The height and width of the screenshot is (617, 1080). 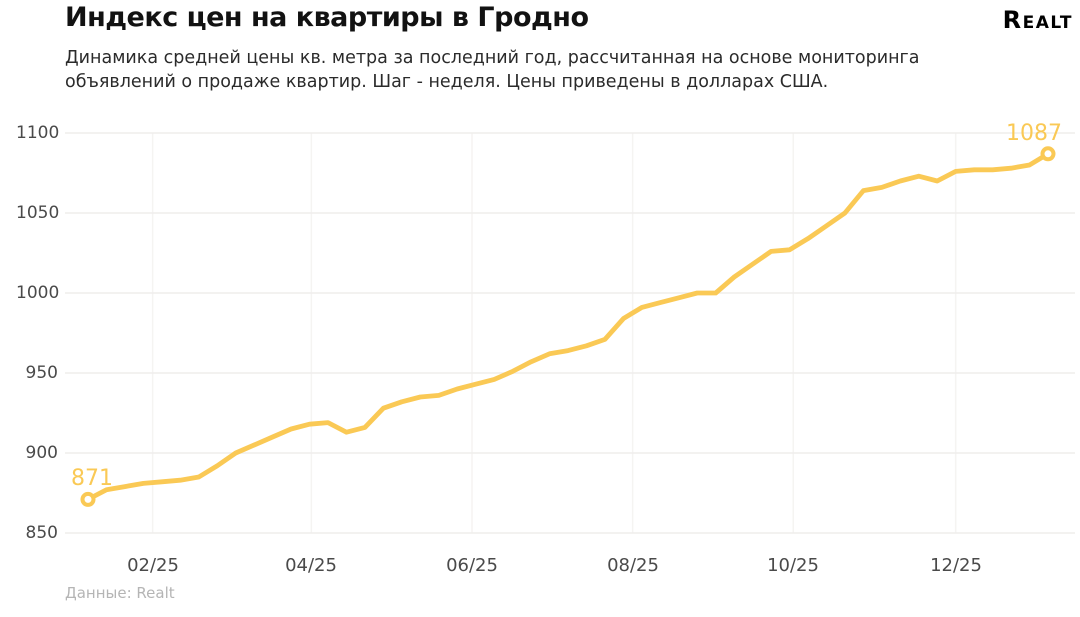 I want to click on data-source-caption: Данные: Realt, so click(x=120, y=593).